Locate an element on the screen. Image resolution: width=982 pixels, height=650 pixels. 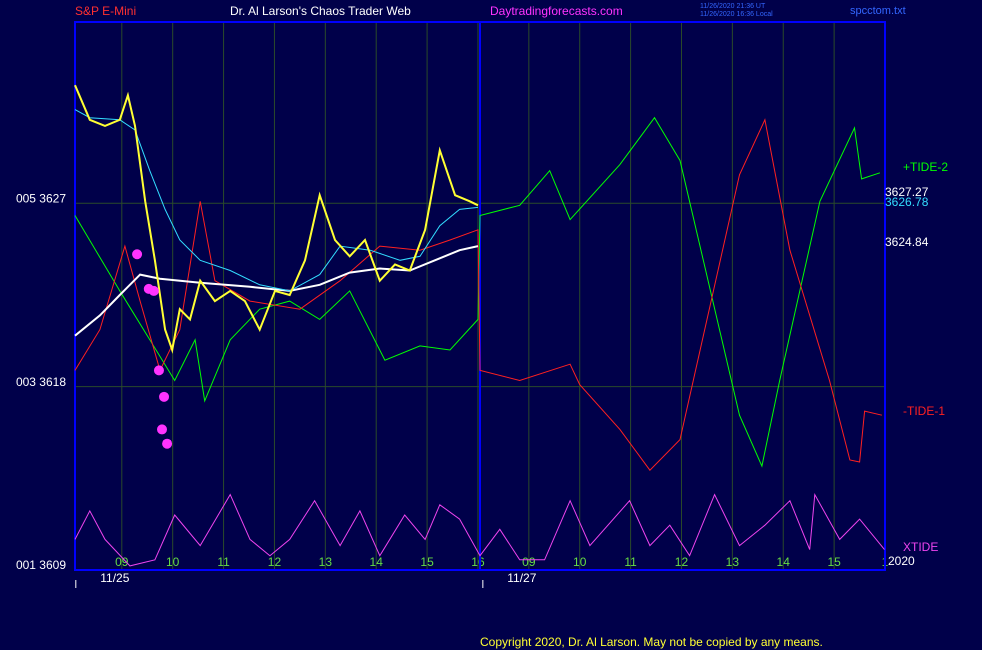
y-tick-label: 005 3627 is located at coordinates (41, 198).